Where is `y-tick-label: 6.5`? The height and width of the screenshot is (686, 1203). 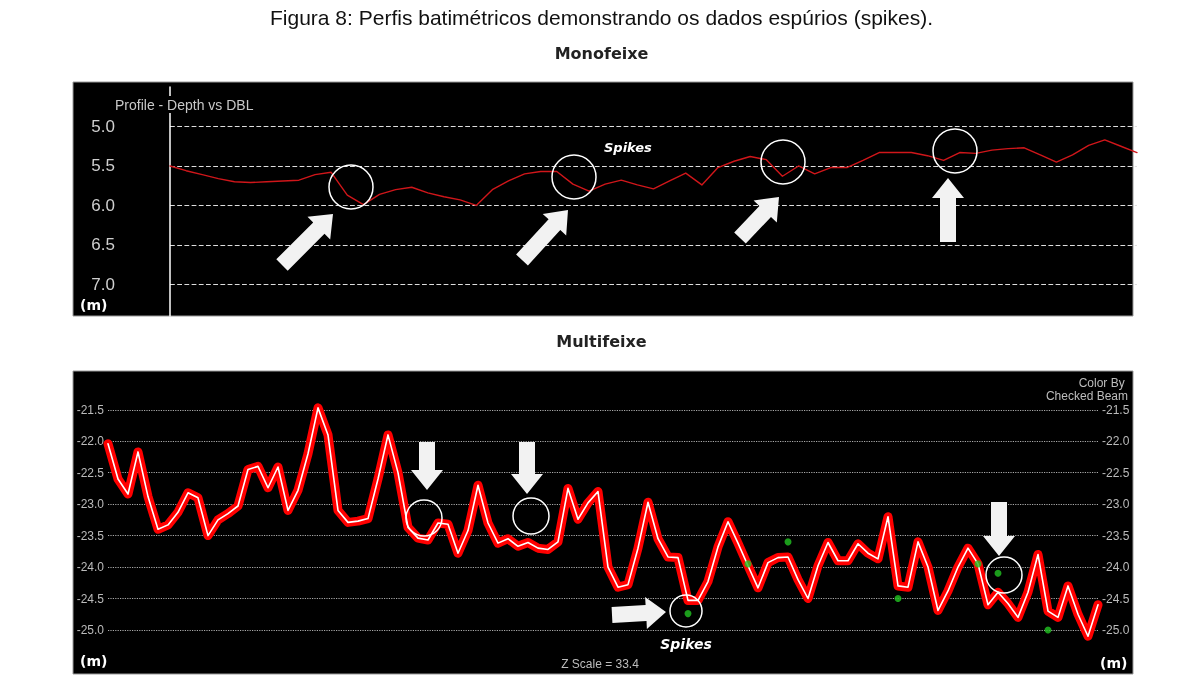
y-tick-label: 6.5 is located at coordinates (103, 245).